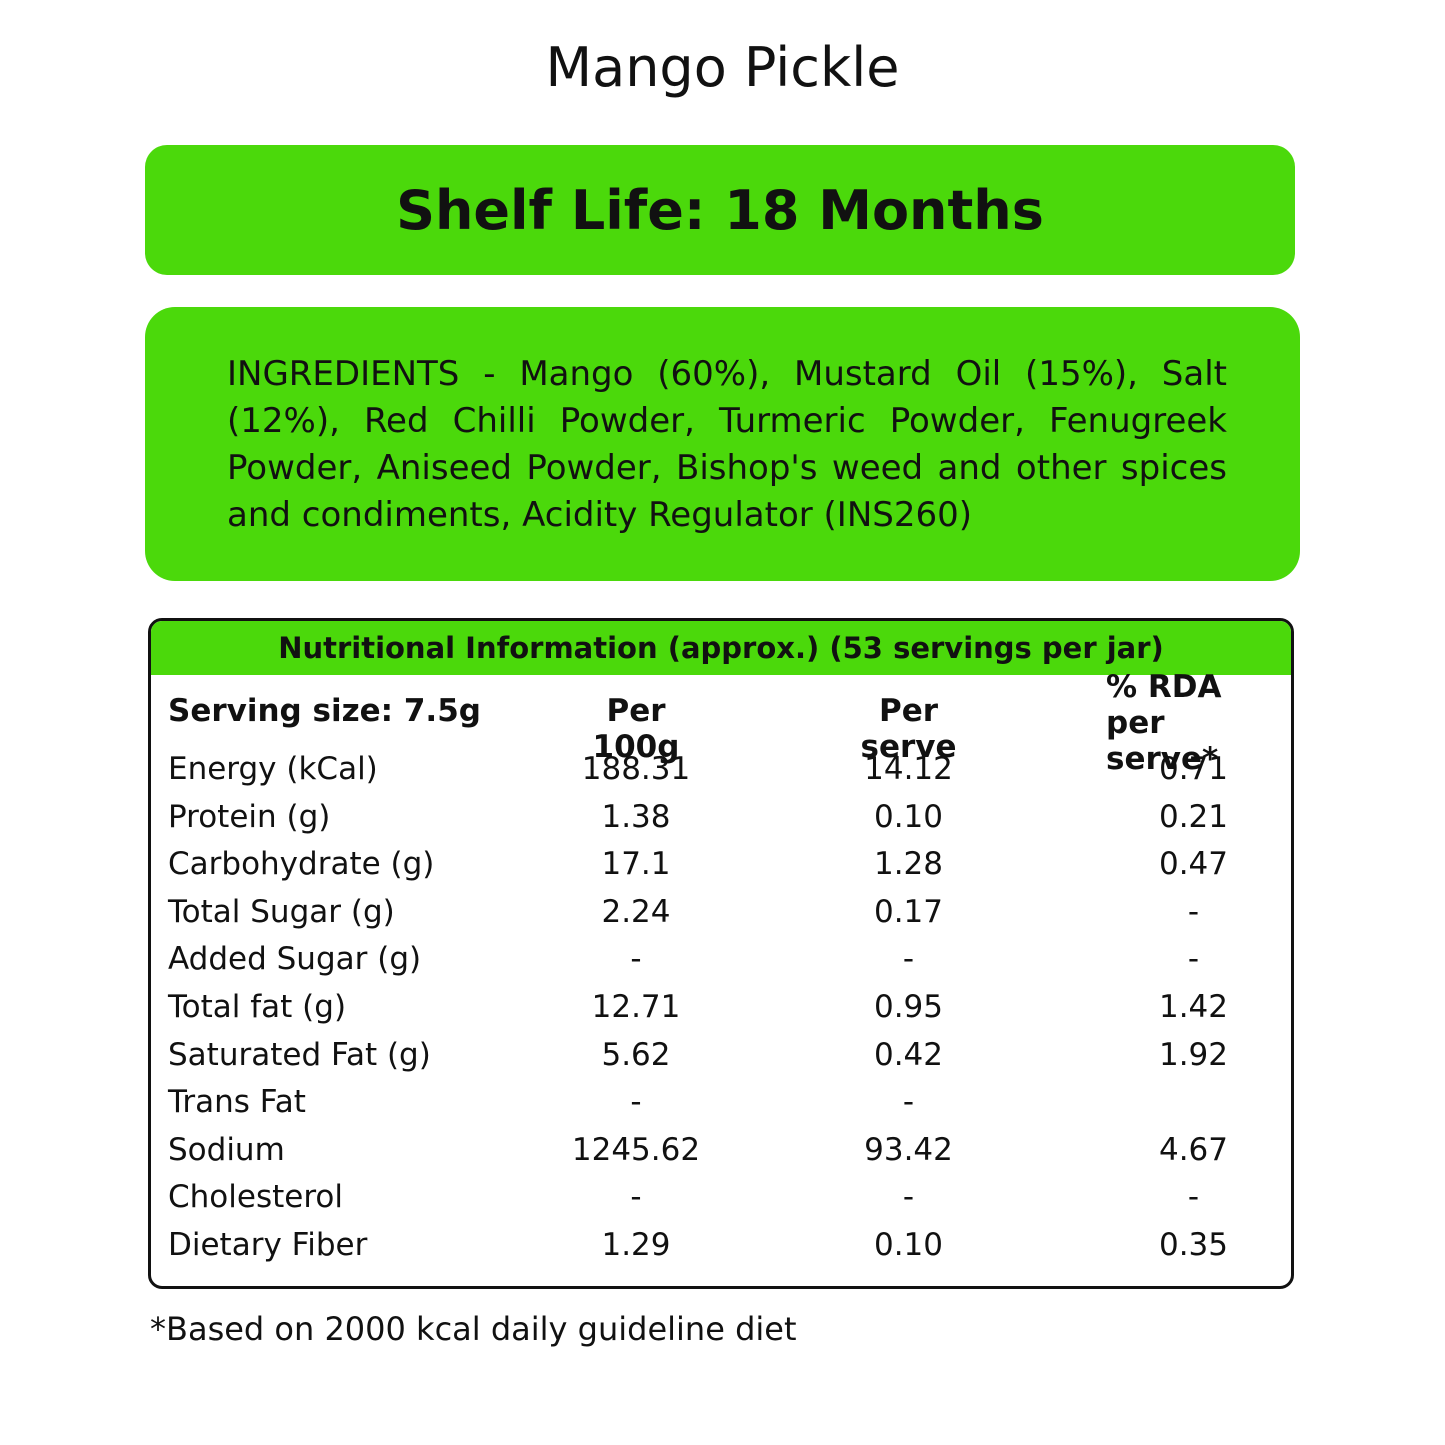 The width and height of the screenshot is (1445, 1445). Describe the element at coordinates (636, 1245) in the screenshot. I see `value-cell: 1.29` at that location.